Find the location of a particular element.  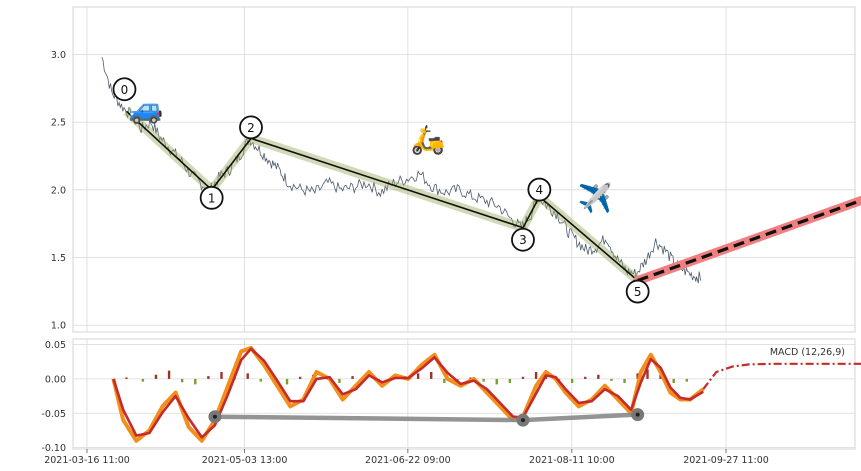

wave-label-text: 5 is located at coordinates (638, 292).